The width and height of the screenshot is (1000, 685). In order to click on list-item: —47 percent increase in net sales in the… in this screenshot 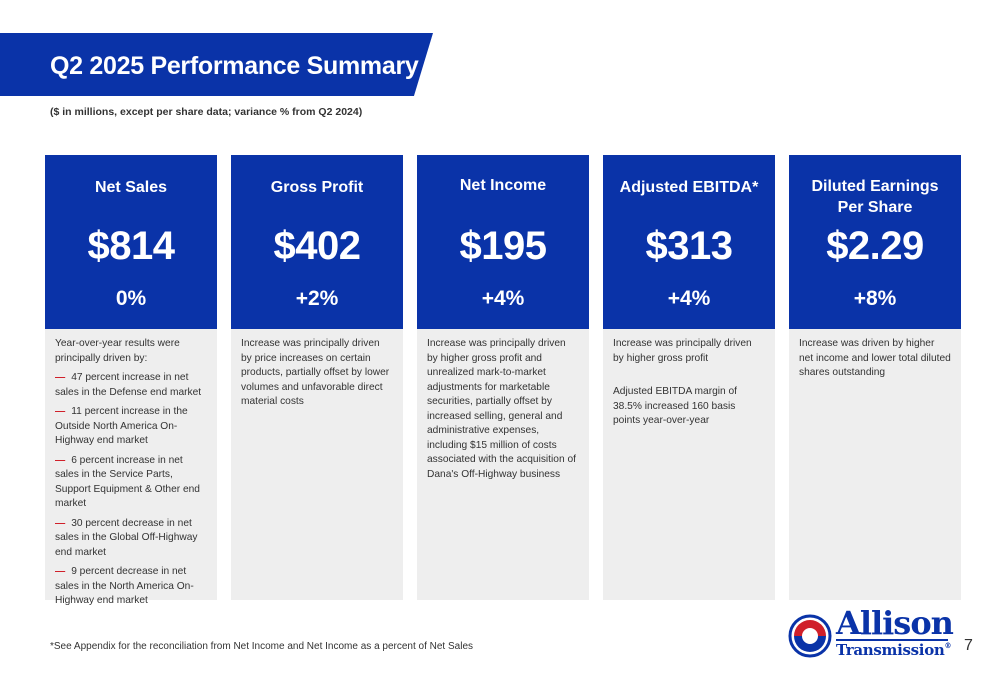, I will do `click(128, 385)`.